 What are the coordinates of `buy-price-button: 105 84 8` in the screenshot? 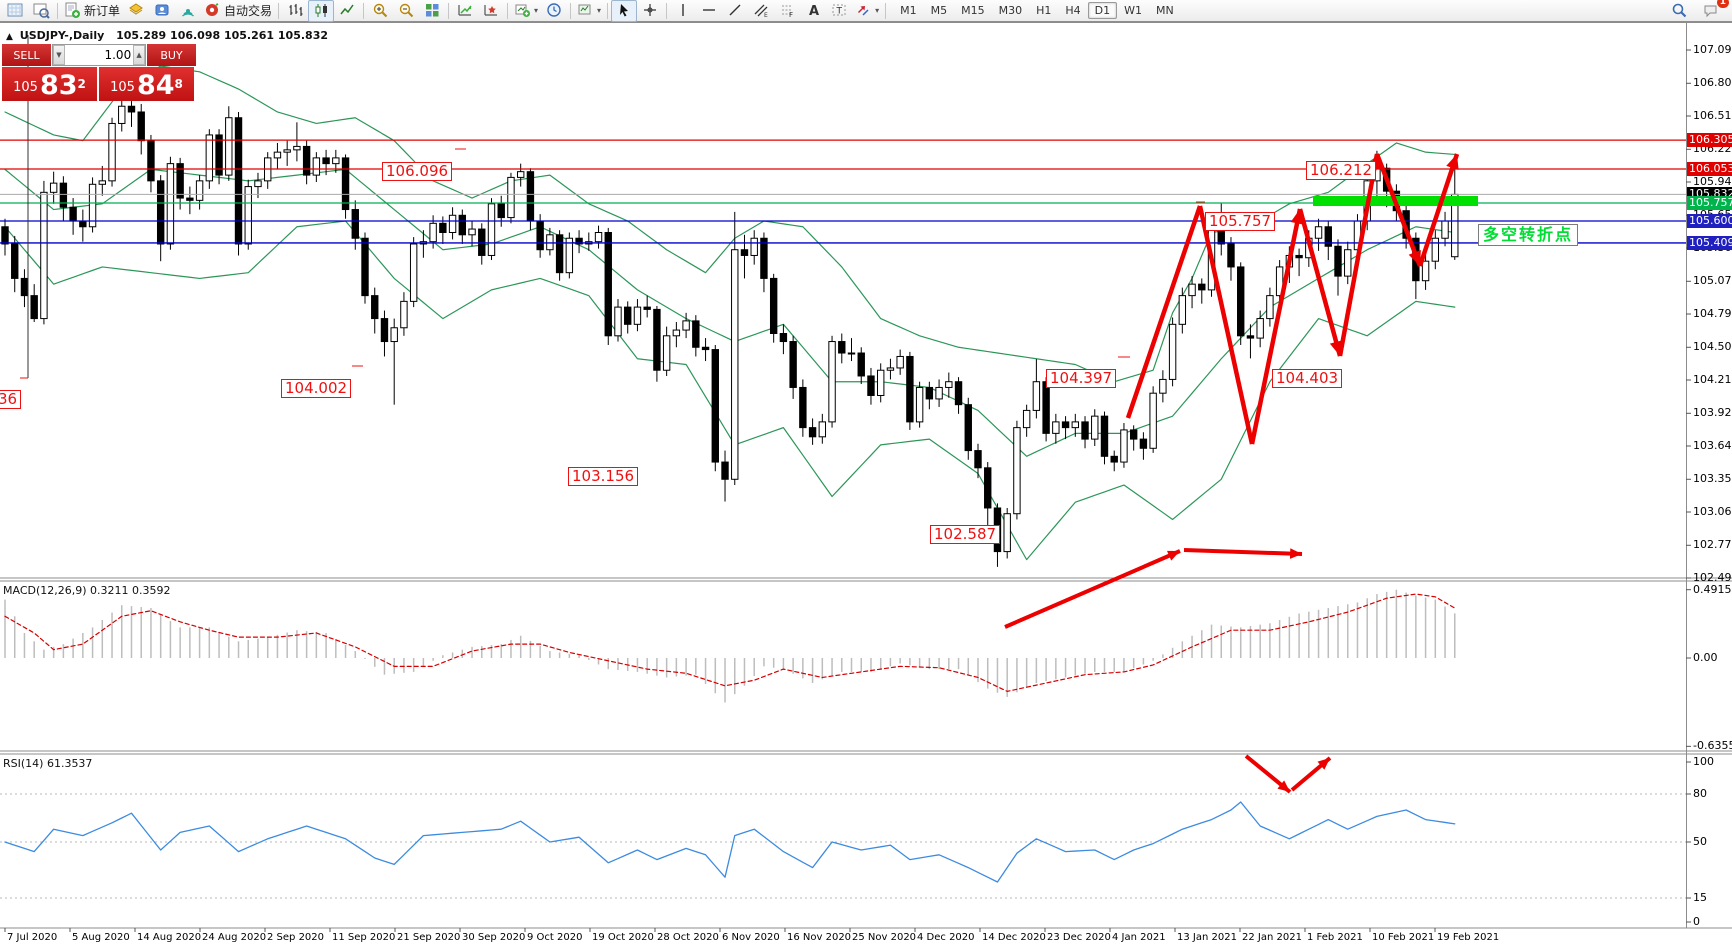 It's located at (146, 84).